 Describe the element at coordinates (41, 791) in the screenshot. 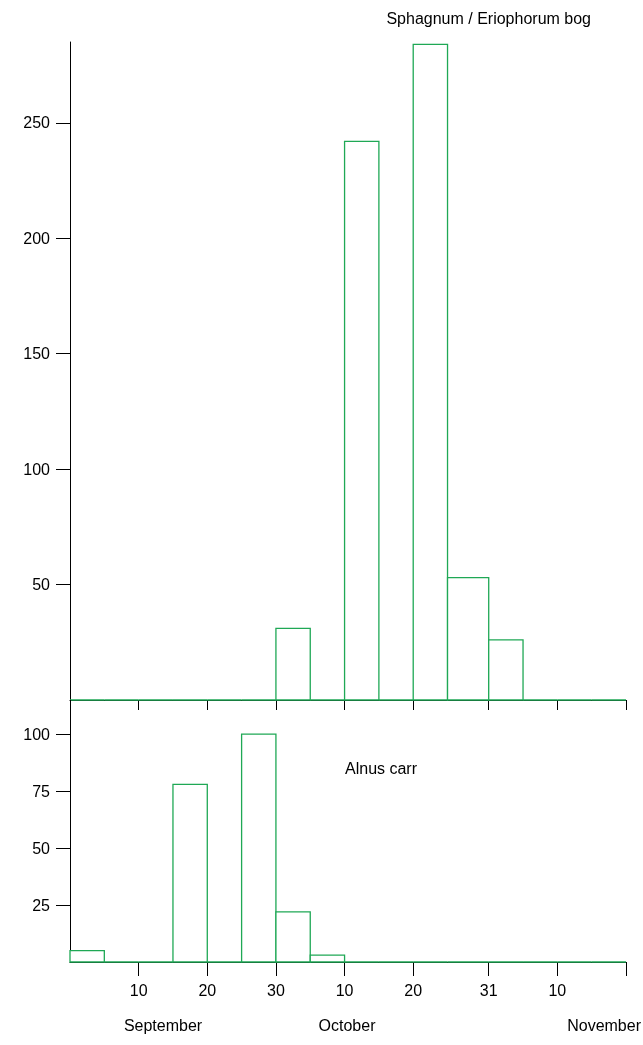

I see `y-tick-label: 75` at that location.